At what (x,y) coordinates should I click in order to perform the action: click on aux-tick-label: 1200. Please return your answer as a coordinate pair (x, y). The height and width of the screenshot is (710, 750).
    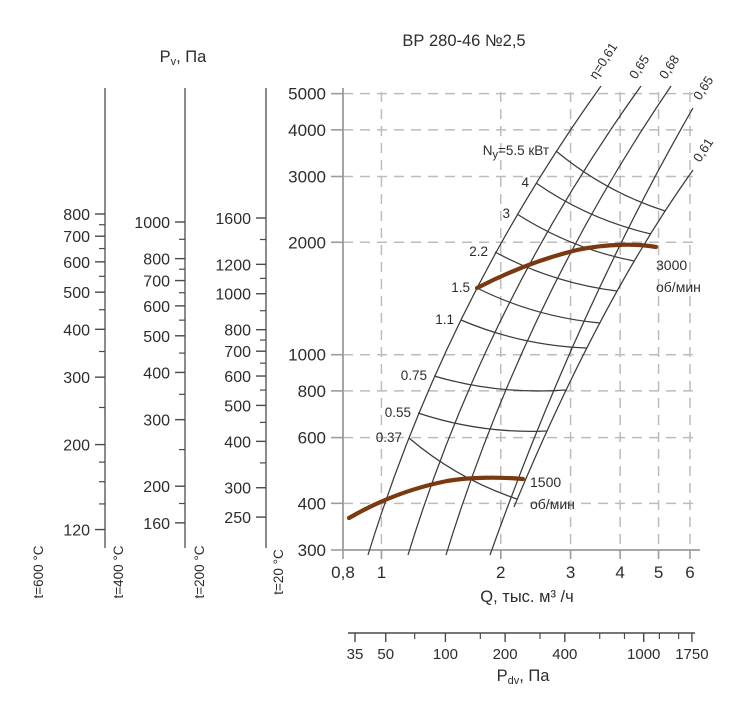
    Looking at the image, I should click on (233, 265).